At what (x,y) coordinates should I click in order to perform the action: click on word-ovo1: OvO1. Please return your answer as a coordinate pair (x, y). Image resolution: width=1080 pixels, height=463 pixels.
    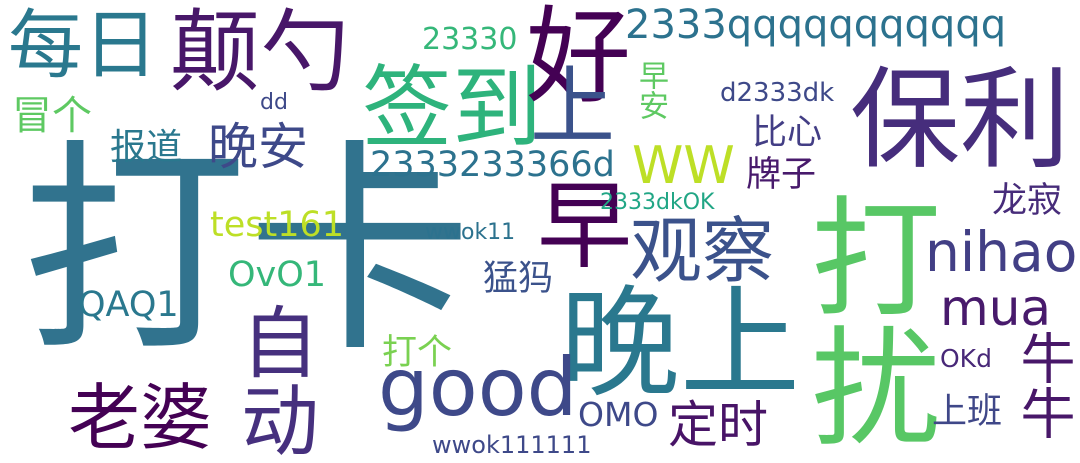
    Looking at the image, I should click on (277, 275).